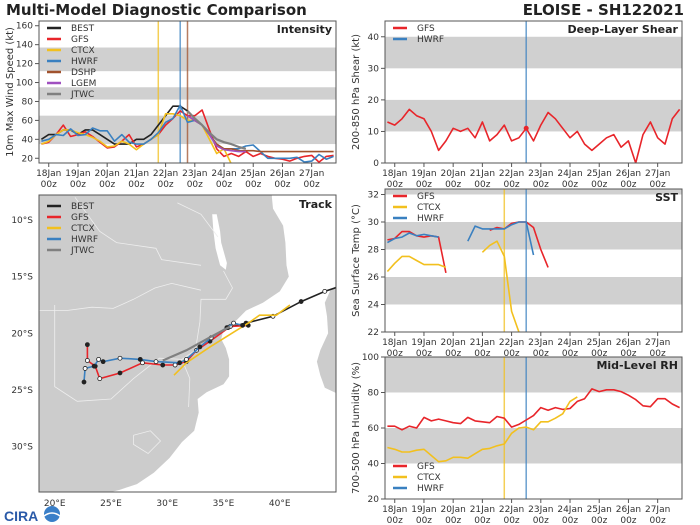 Image resolution: width=700 pixels, height=525 pixels. Describe the element at coordinates (429, 208) in the screenshot. I see `legend-label-ctcx: CTCX` at that location.